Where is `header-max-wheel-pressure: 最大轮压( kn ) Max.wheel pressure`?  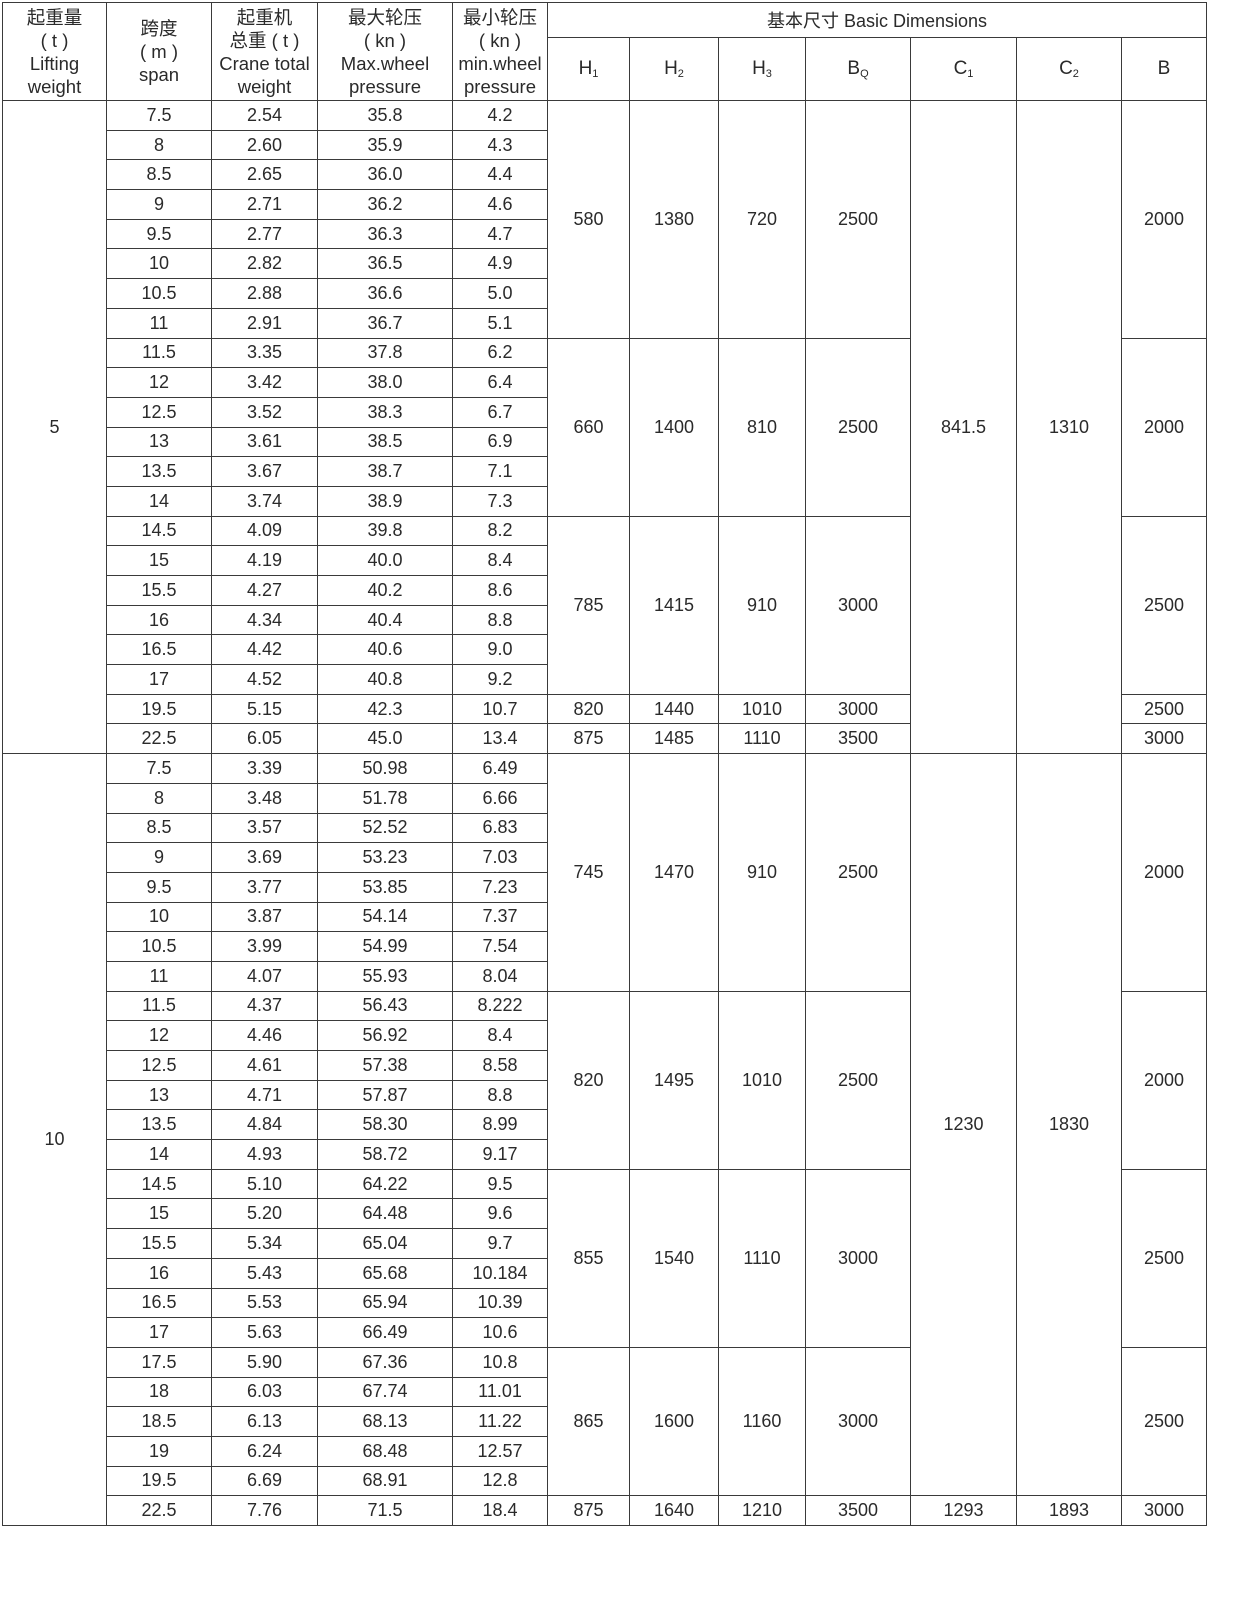
header-max-wheel-pressure: 最大轮压( kn ) Max.wheel pressure is located at coordinates (385, 51).